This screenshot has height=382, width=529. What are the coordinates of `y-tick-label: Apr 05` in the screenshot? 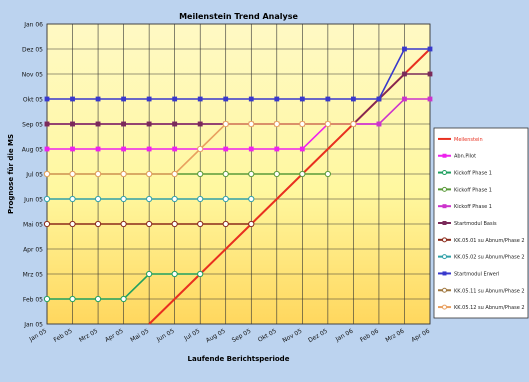 It's located at (33, 250).